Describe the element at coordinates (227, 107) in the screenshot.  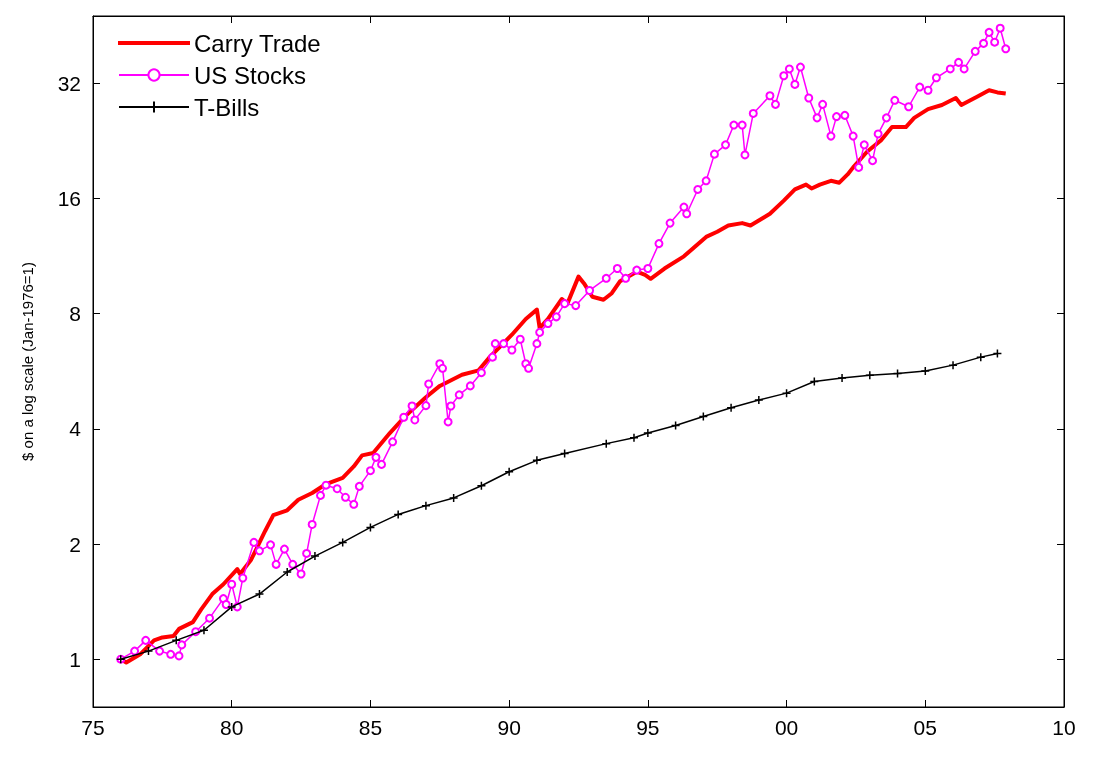
I see `legend-label: T-Bills` at that location.